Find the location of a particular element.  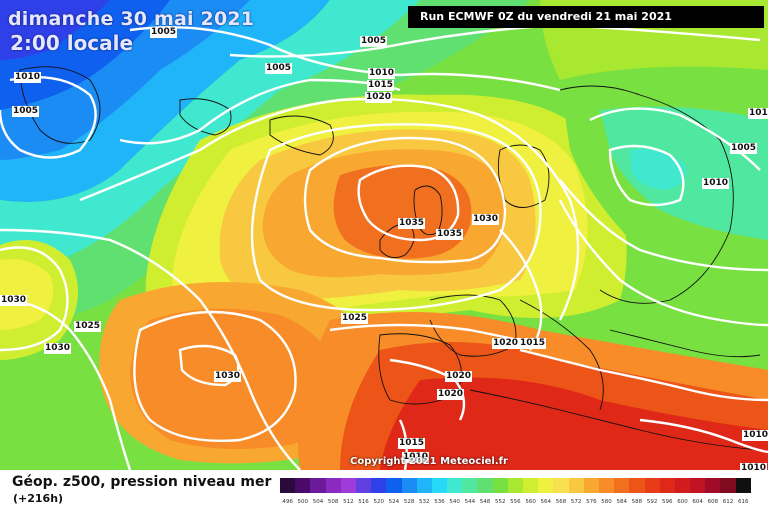

scale-tick-label: 596 is located at coordinates (667, 502).